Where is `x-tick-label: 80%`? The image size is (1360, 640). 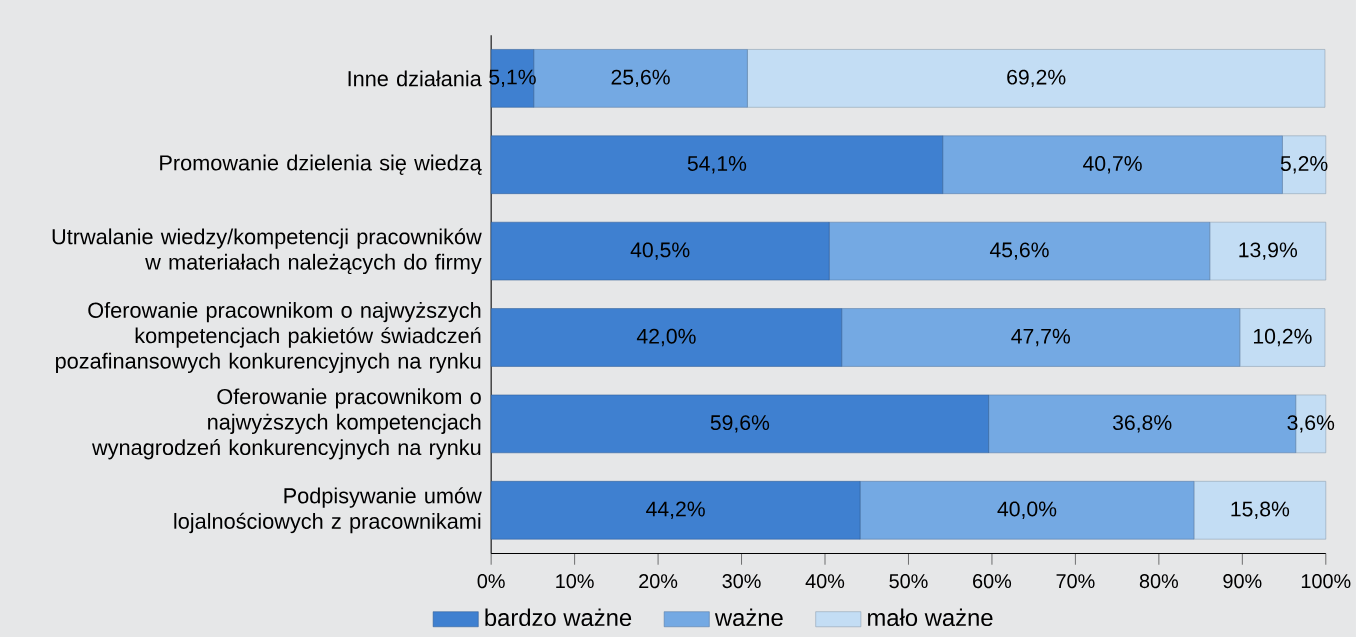
x-tick-label: 80% is located at coordinates (1159, 580).